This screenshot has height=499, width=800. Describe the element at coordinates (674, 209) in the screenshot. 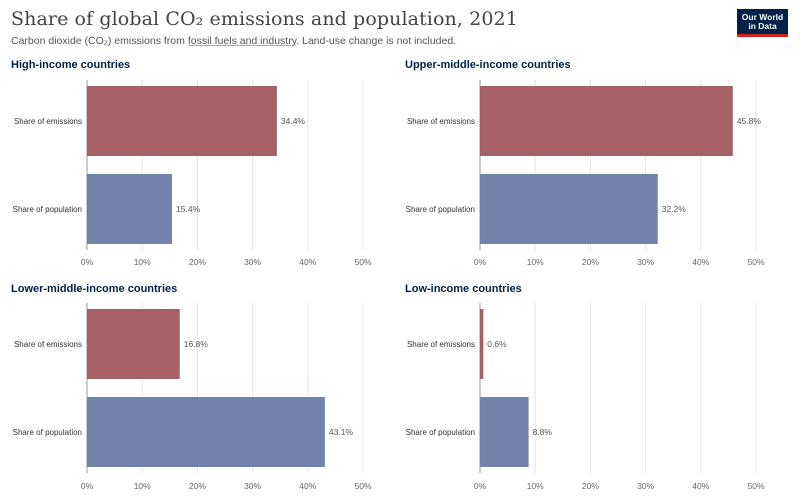

I see `value-label: 32.2%` at that location.